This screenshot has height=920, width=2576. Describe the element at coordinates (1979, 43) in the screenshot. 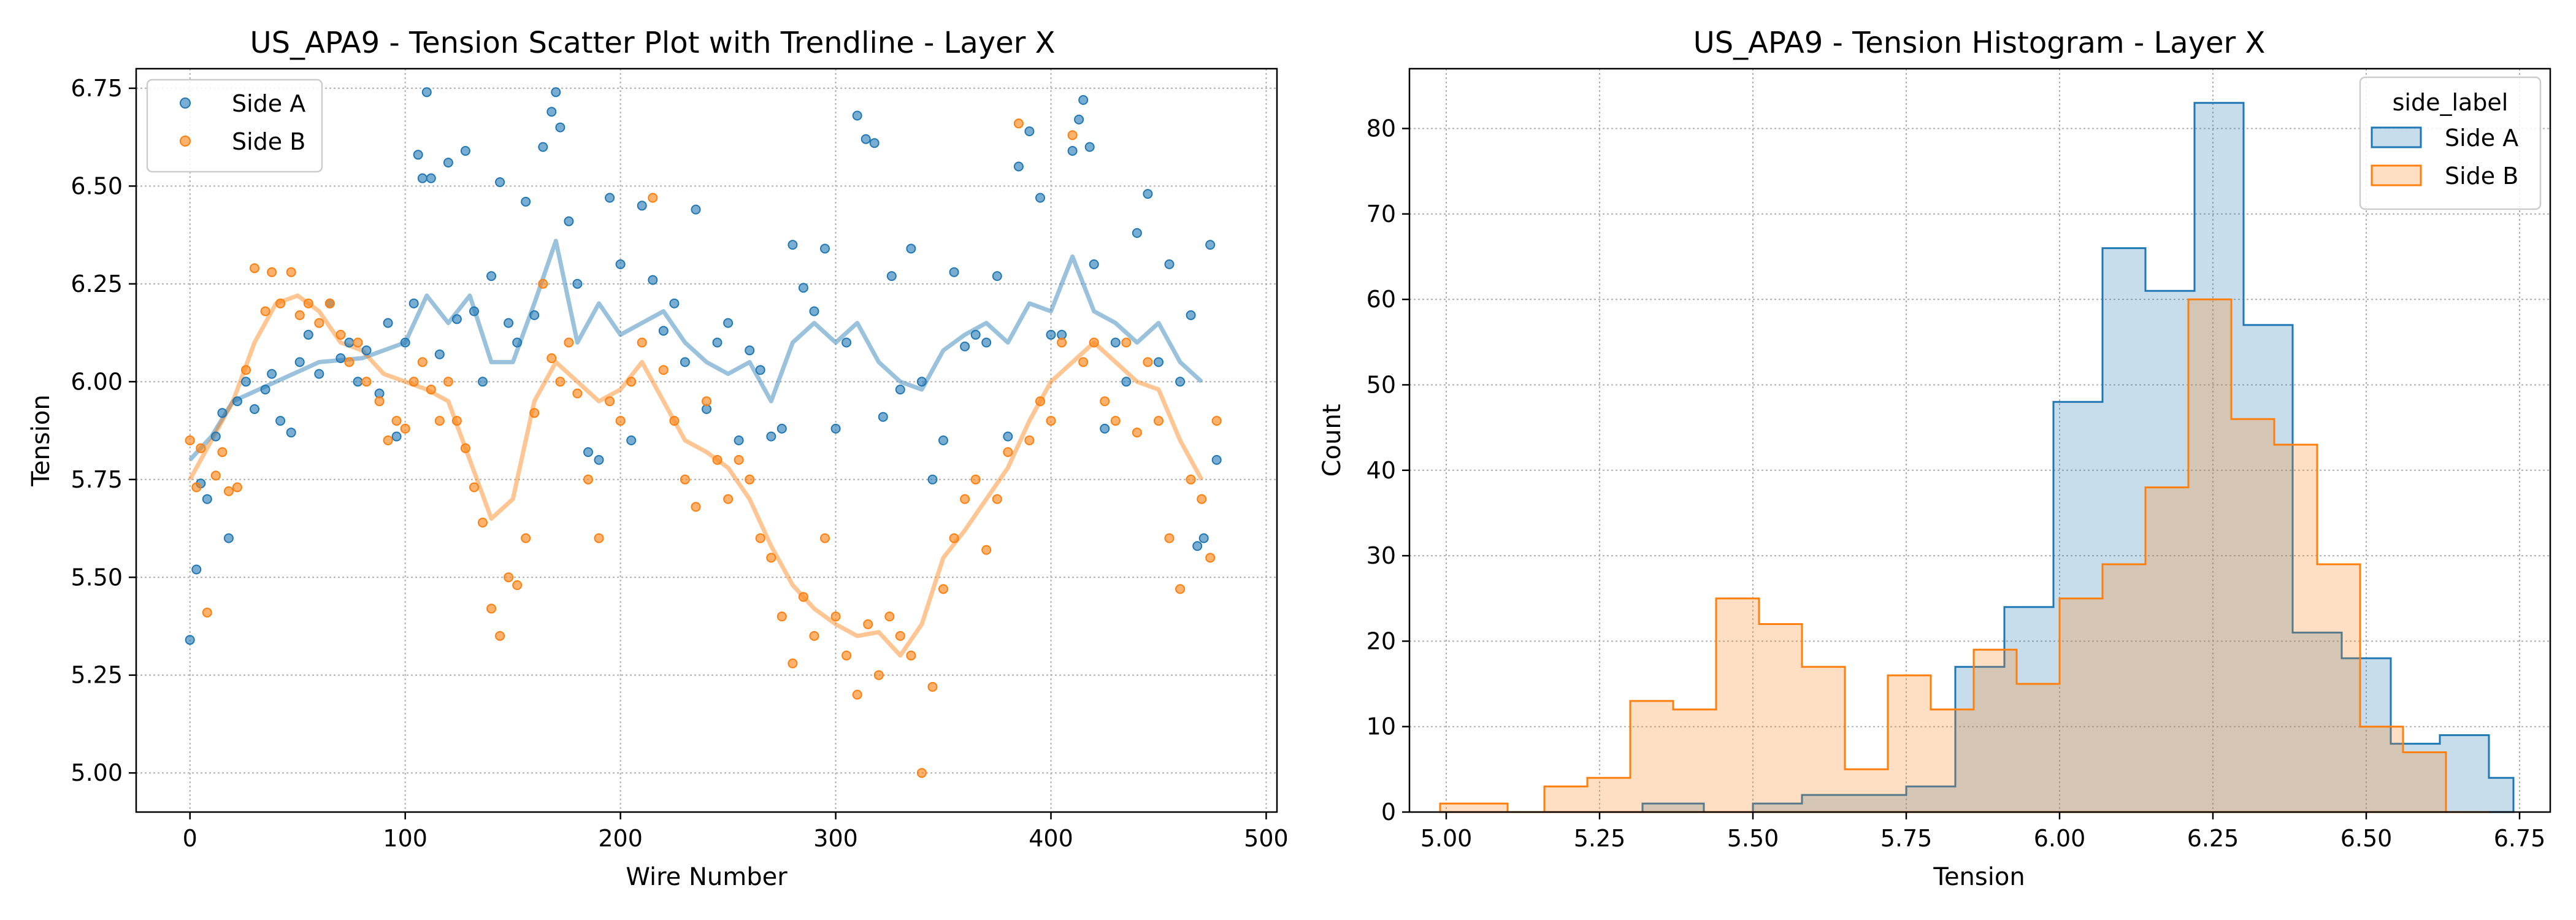

I see `histogram-title: US_APA9 - Tension Histogram - Layer X` at that location.